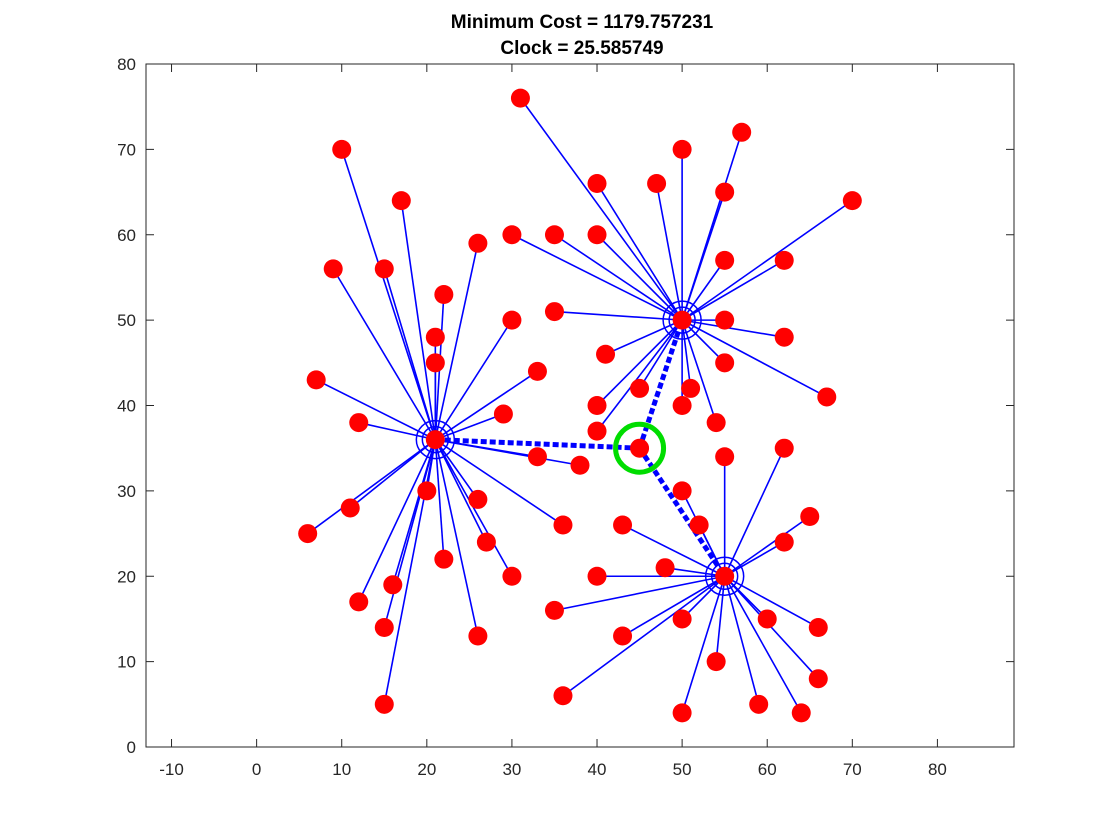 The width and height of the screenshot is (1120, 840). What do you see at coordinates (937, 769) in the screenshot?
I see `x-tick-label: 80` at bounding box center [937, 769].